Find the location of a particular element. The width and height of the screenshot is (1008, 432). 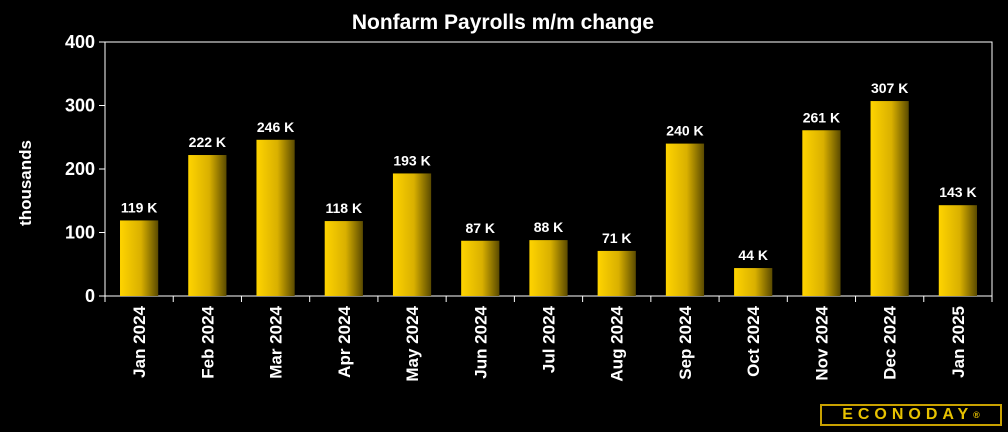

registered-mark: ® is located at coordinates (976, 415).